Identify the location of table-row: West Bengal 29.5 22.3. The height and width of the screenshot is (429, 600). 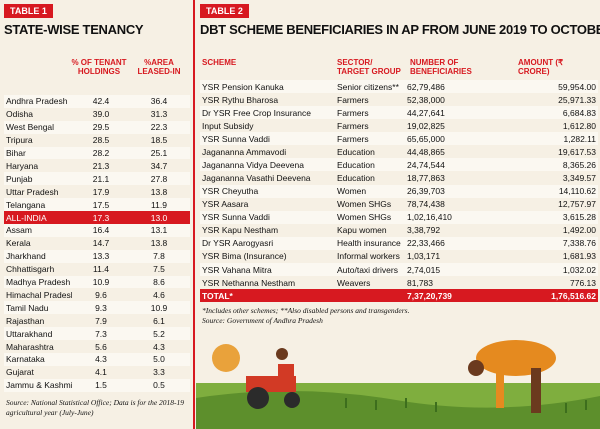
(97, 127).